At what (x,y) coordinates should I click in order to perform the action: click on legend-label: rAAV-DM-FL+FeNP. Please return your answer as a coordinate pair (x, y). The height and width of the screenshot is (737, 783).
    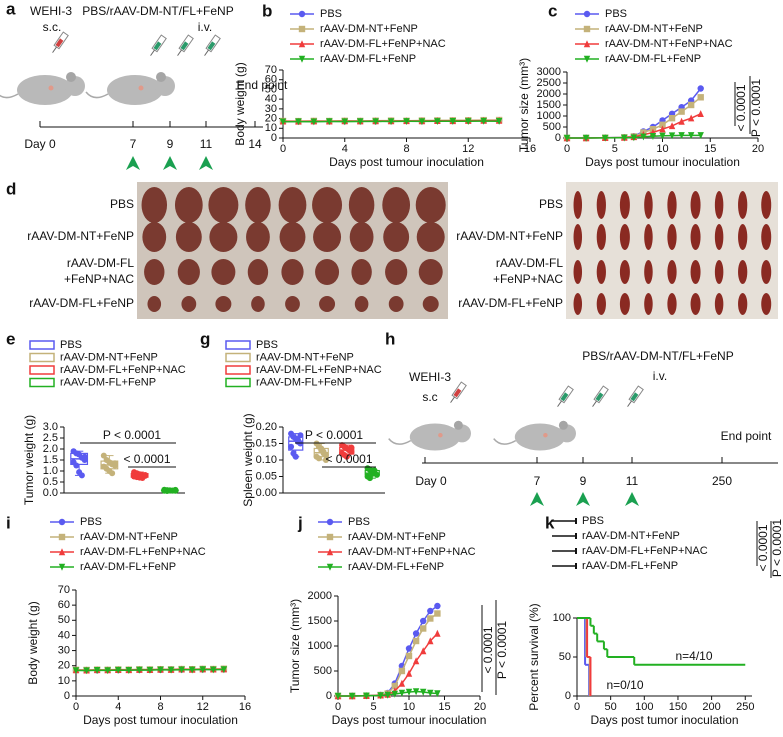
    Looking at the image, I should click on (653, 59).